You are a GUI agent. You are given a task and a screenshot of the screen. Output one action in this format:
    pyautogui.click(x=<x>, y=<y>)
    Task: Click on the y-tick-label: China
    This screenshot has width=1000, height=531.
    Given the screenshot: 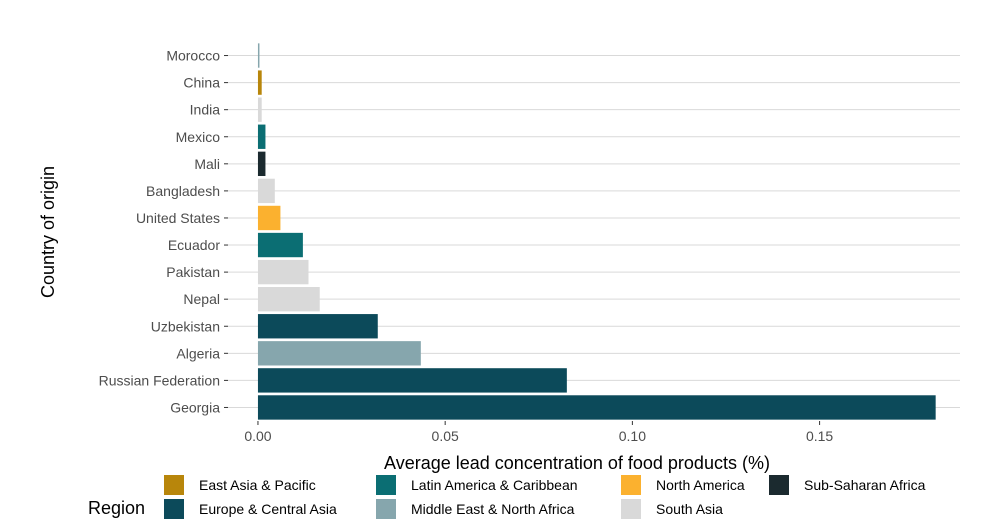 What is the action you would take?
    pyautogui.click(x=201, y=83)
    